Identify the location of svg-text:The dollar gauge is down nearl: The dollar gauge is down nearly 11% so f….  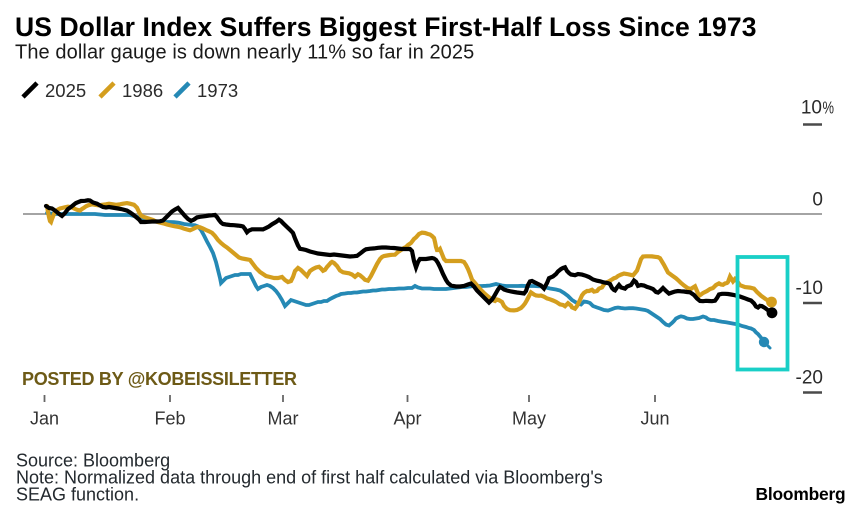
(244, 53).